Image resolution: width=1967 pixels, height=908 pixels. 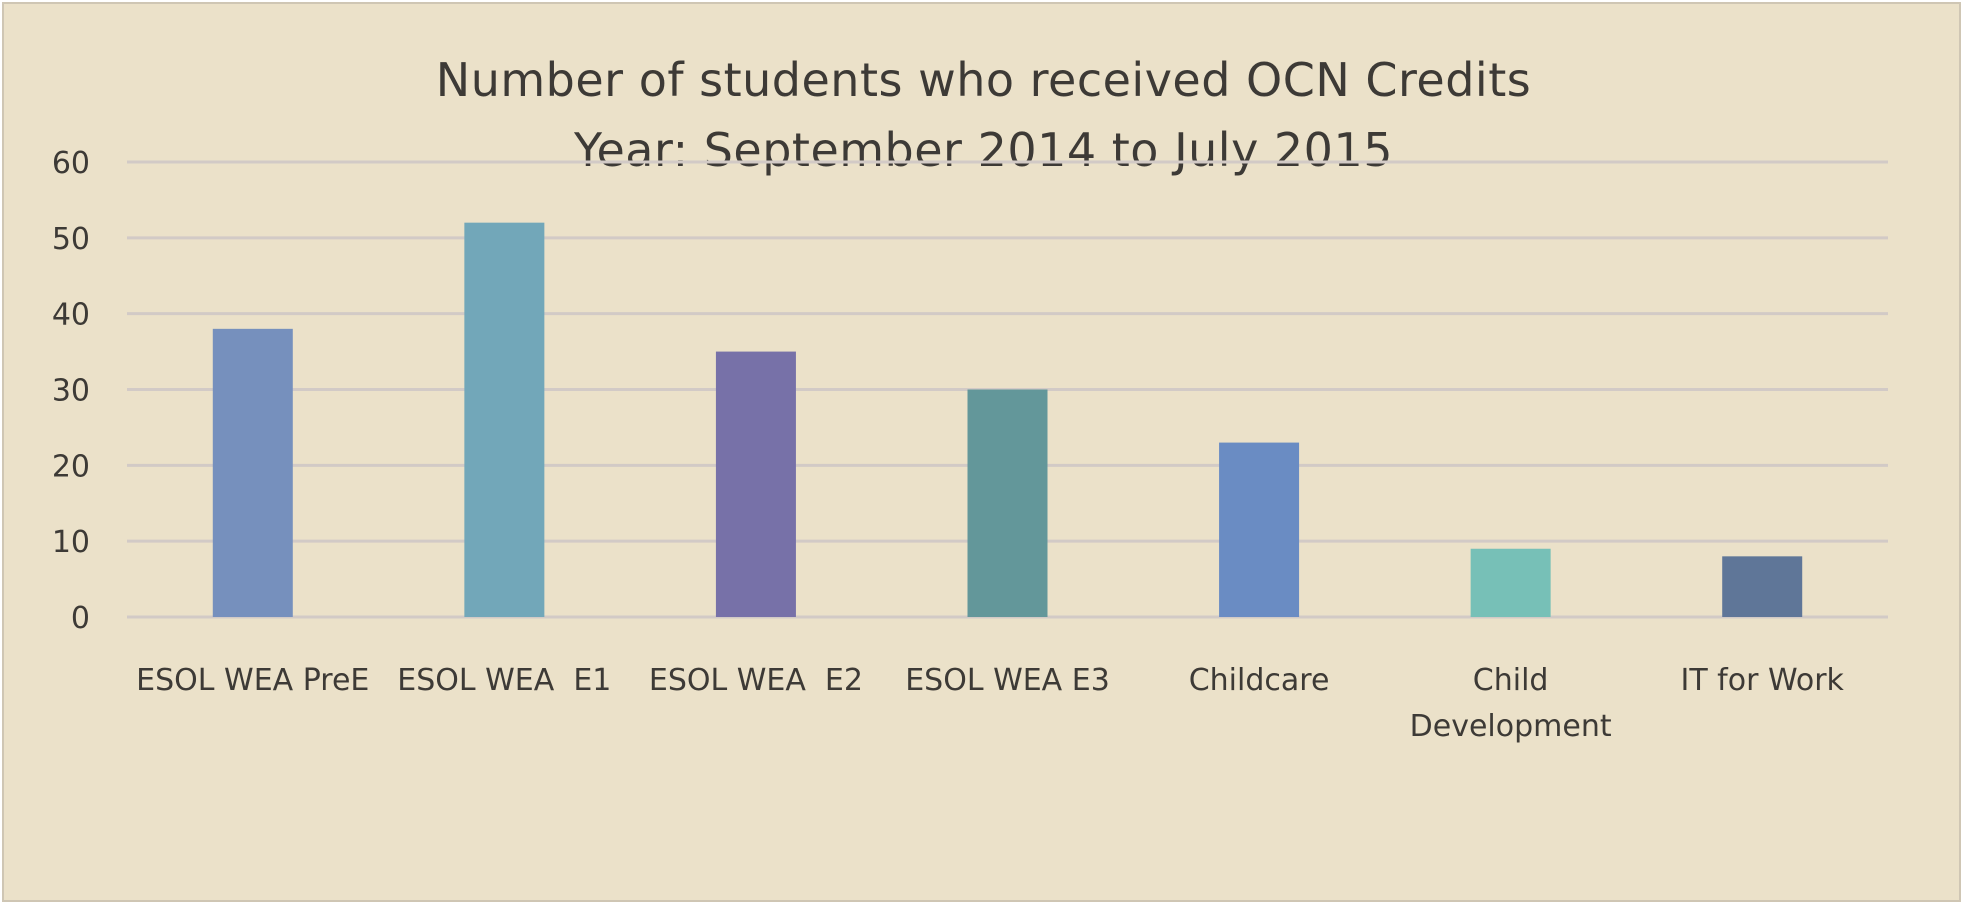 I want to click on x-tick-label: ESOL WEA E1, so click(x=504, y=680).